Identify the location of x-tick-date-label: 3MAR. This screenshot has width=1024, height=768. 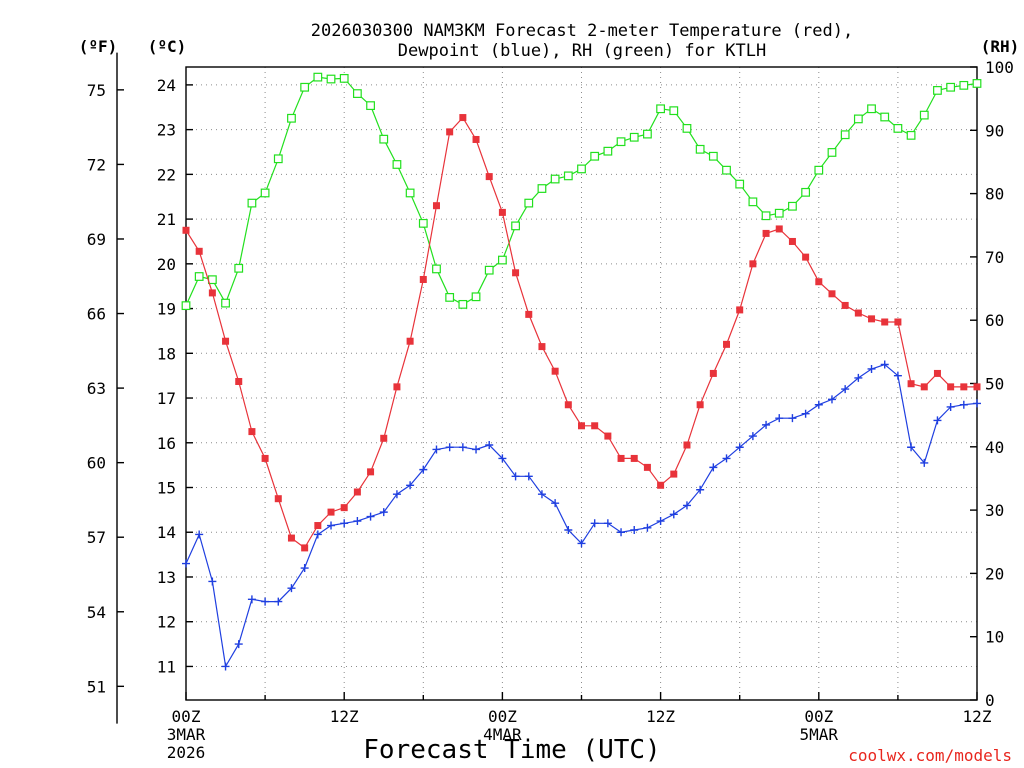
(186, 734).